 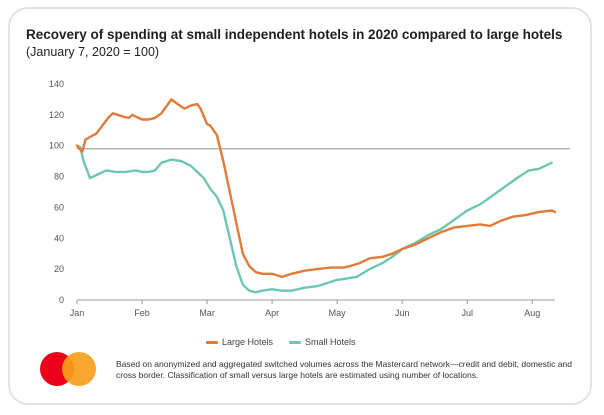 I want to click on x-tick-label: May, so click(x=338, y=313).